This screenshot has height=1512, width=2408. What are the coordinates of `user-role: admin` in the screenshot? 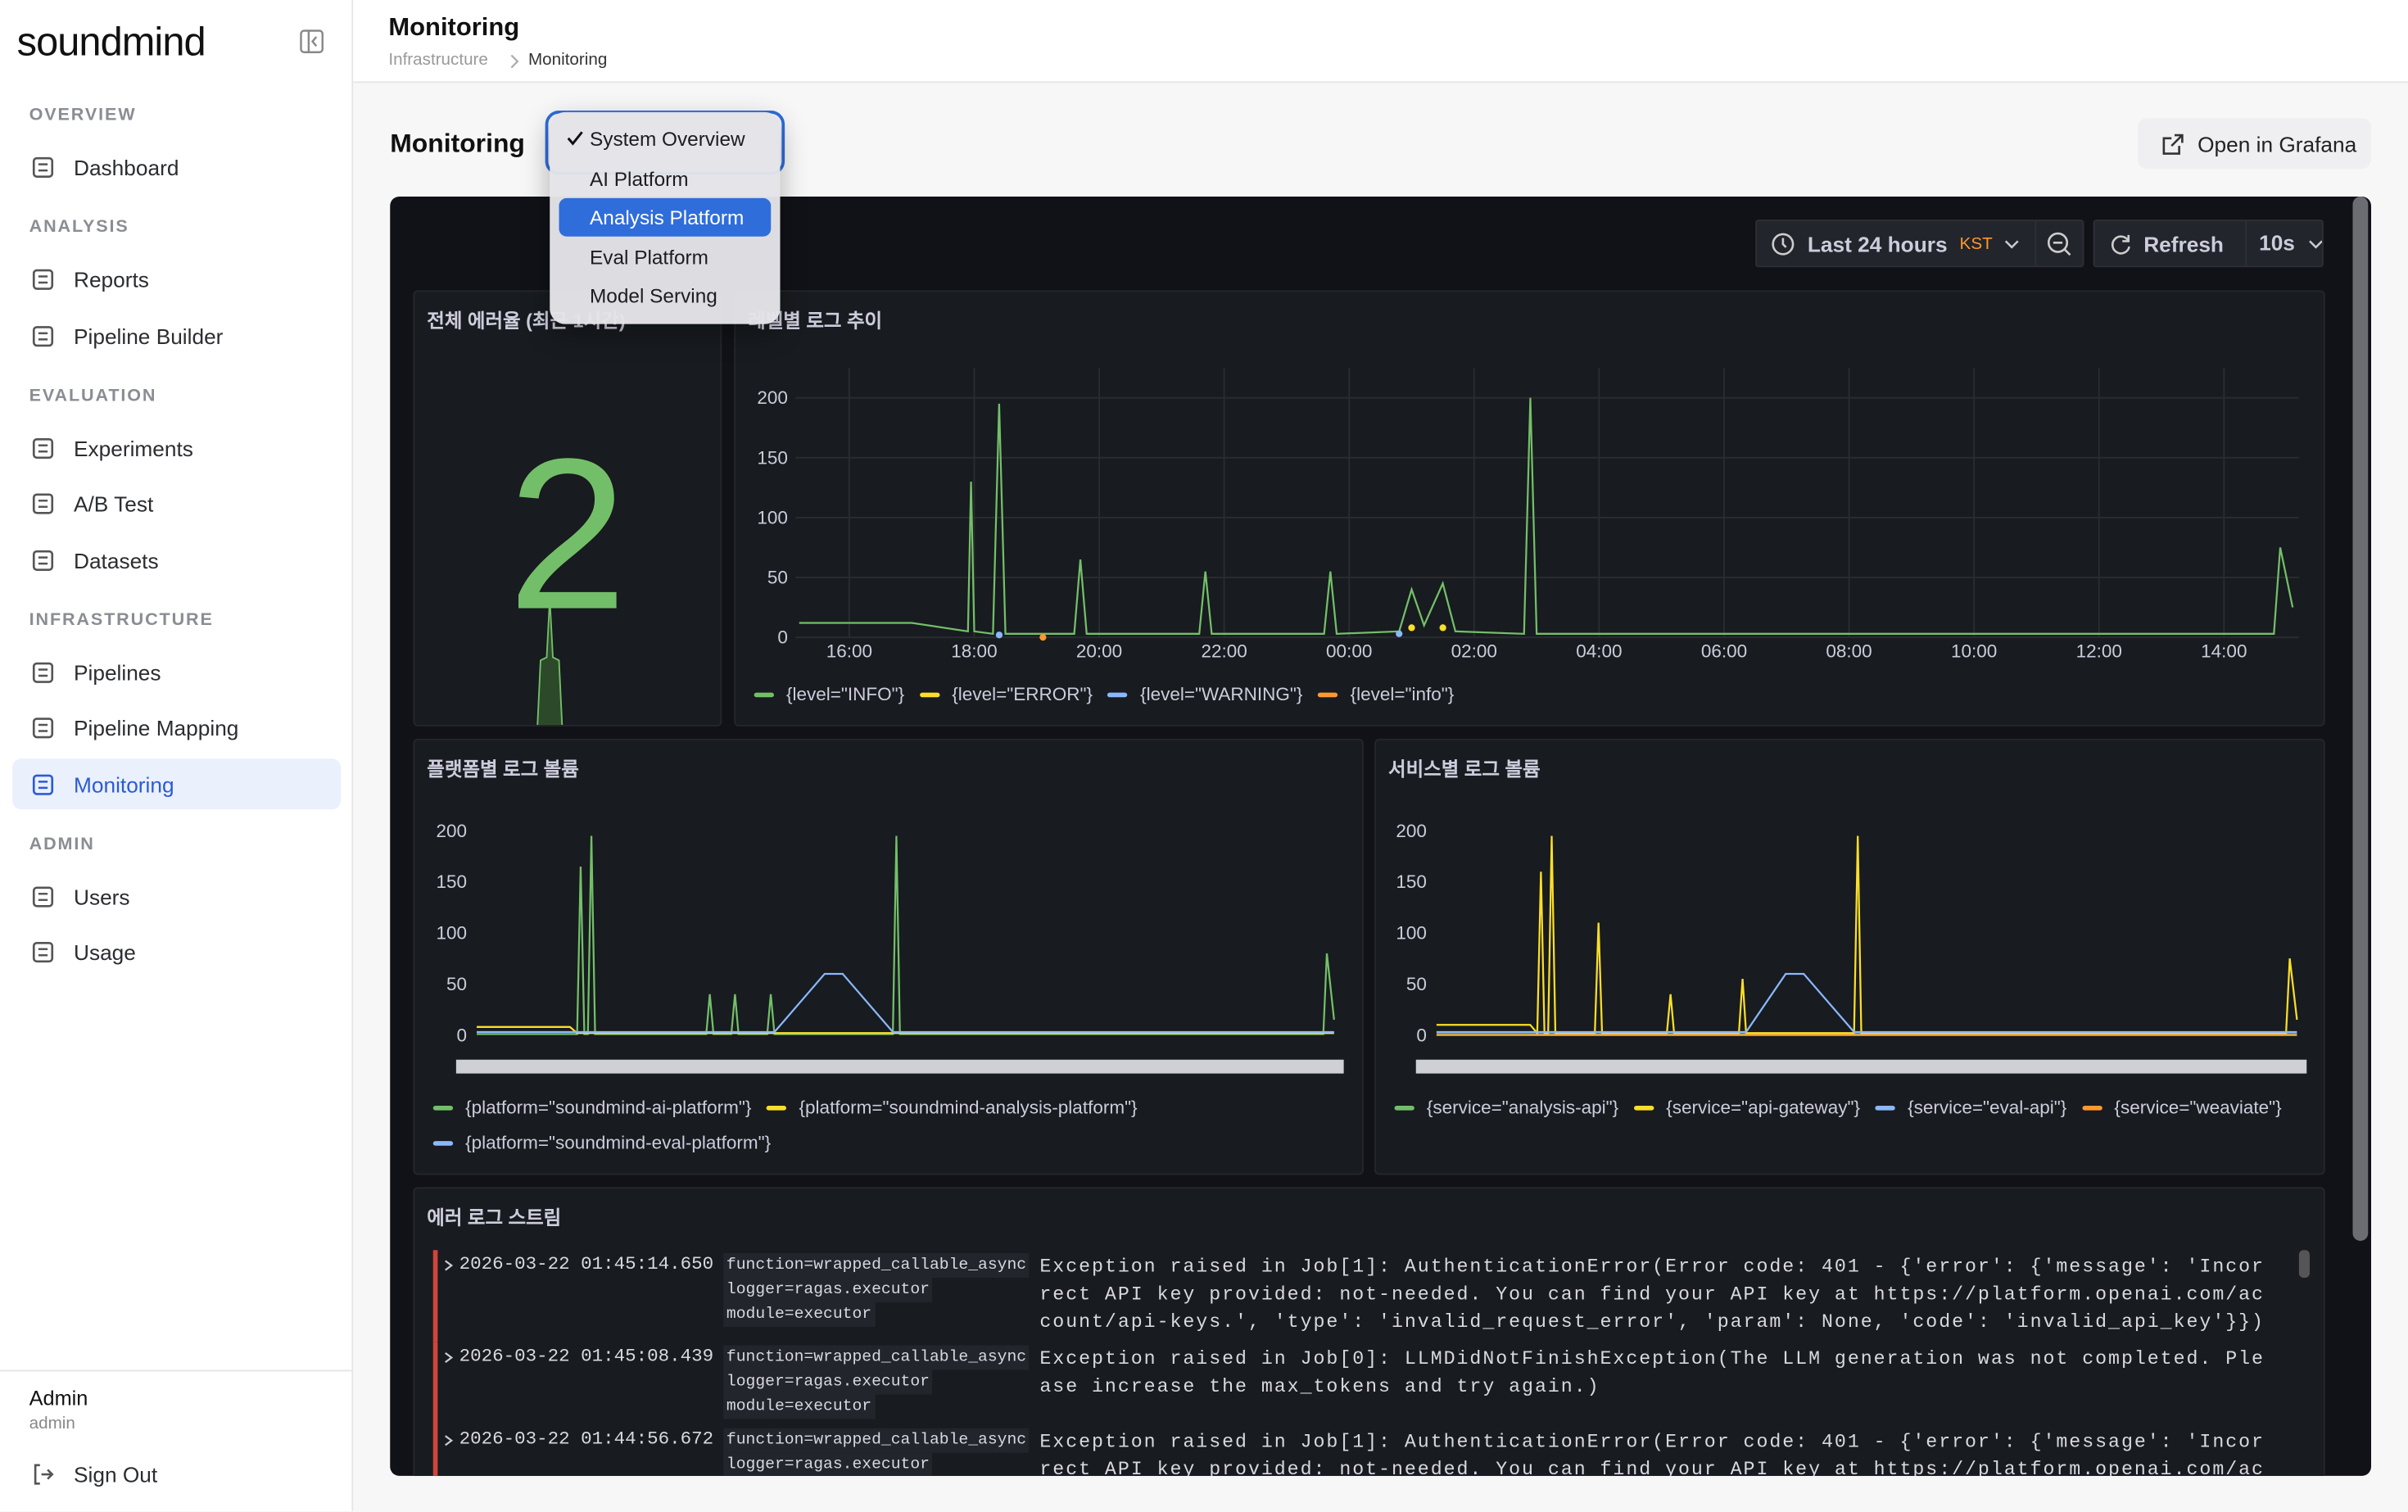 It's located at (52, 1423).